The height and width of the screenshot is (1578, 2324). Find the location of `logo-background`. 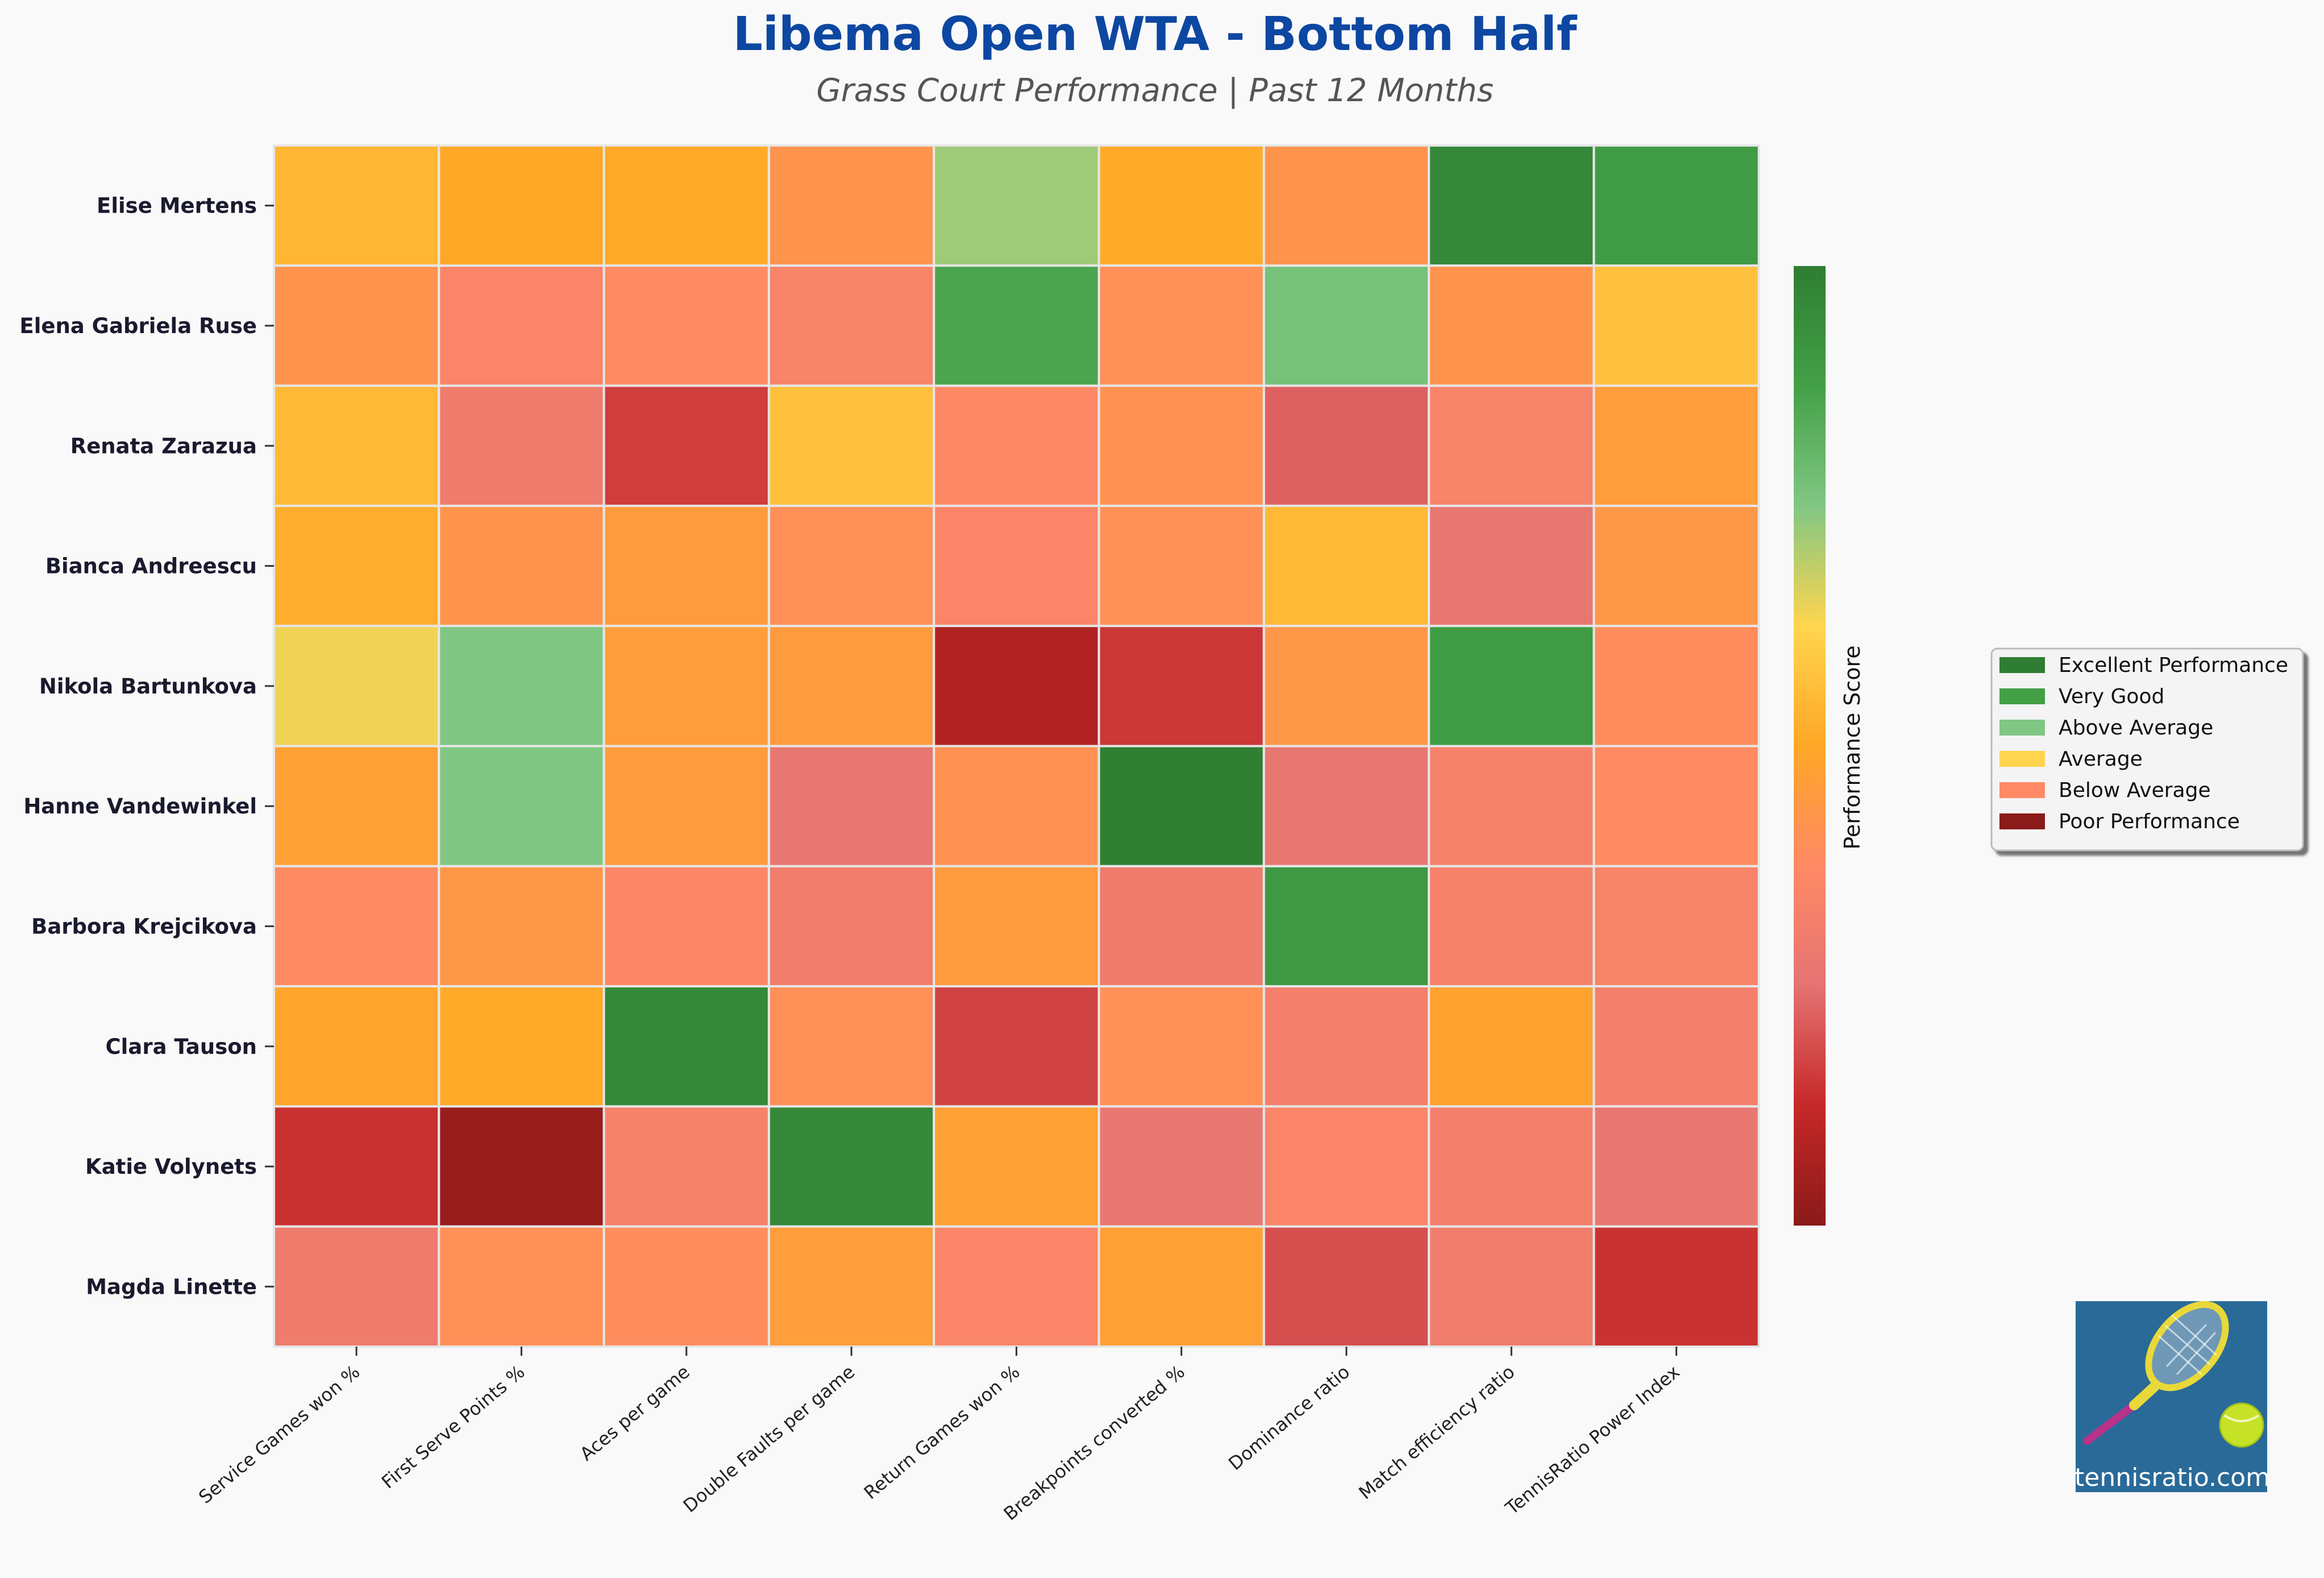

logo-background is located at coordinates (2171, 1396).